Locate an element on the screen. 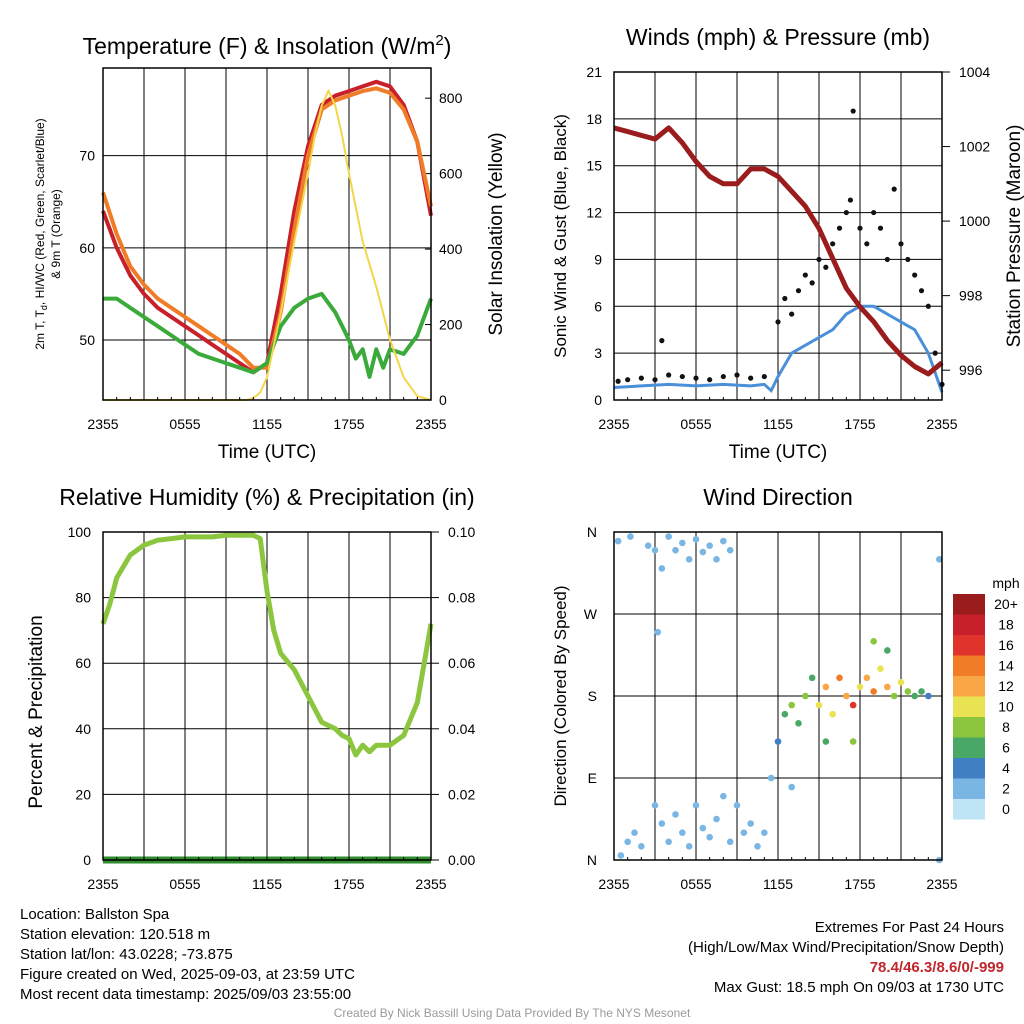  y-tick-label: 70 is located at coordinates (87, 156).